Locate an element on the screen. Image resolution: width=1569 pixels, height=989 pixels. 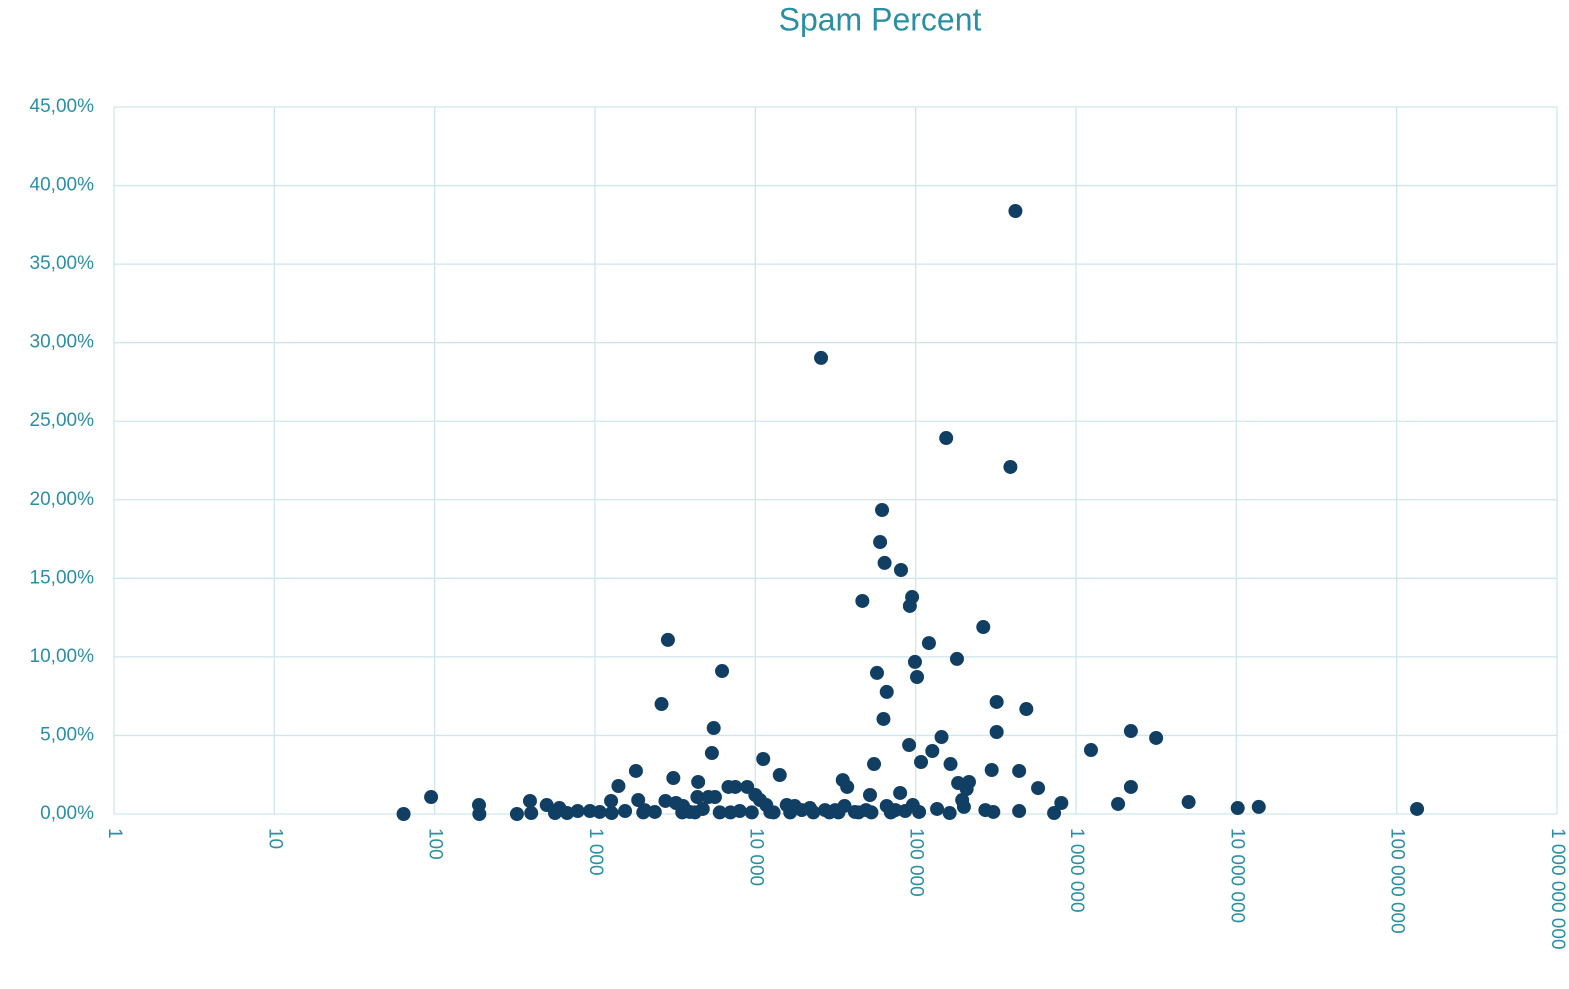
y-tick-label: 40,00% is located at coordinates (62, 185).